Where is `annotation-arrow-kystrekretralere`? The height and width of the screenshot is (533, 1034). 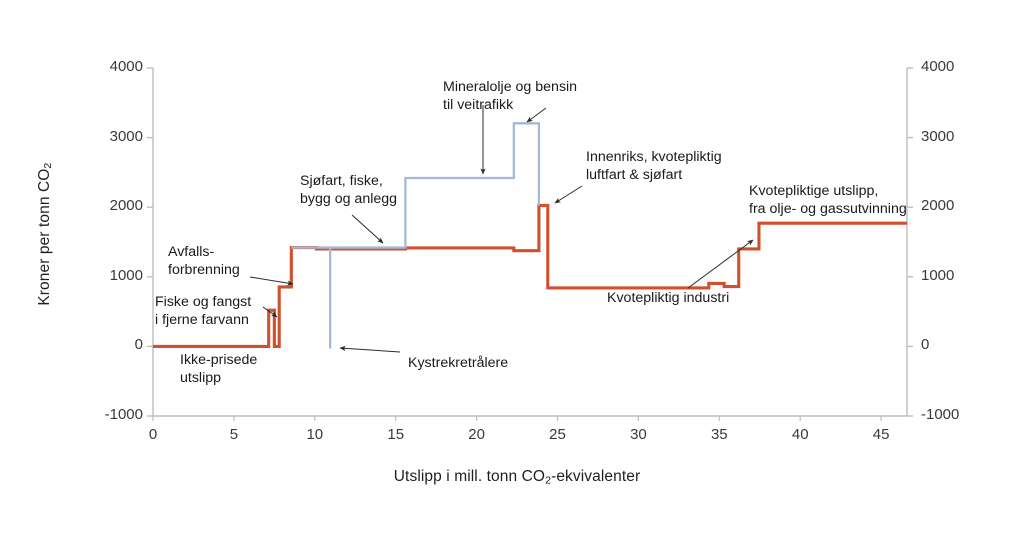 annotation-arrow-kystrekretralere is located at coordinates (370, 349).